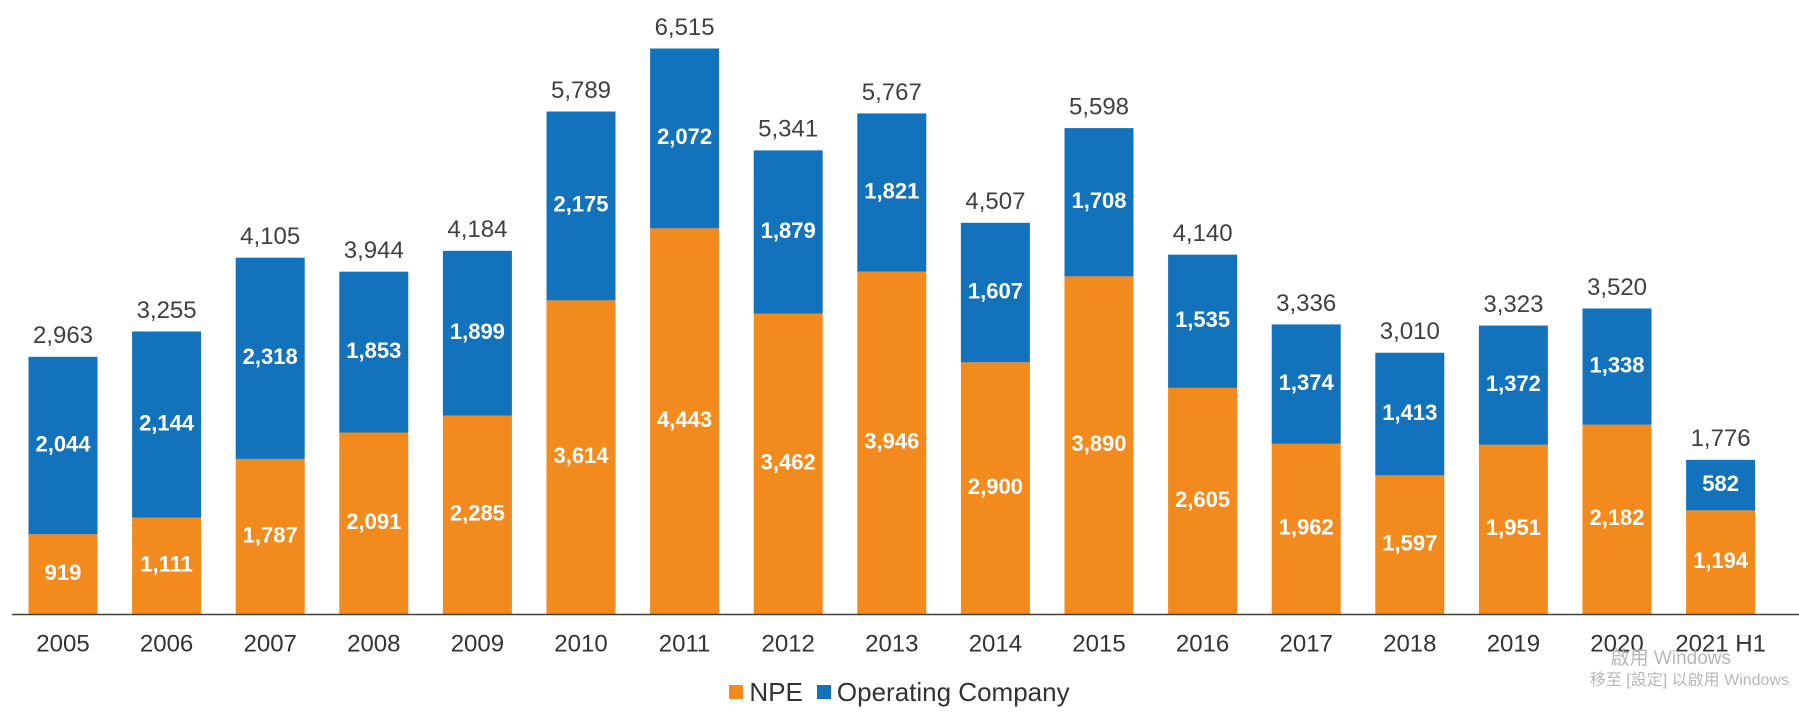 This screenshot has height=723, width=1799. What do you see at coordinates (477, 513) in the screenshot?
I see `data-label-npe-4: 2,285` at bounding box center [477, 513].